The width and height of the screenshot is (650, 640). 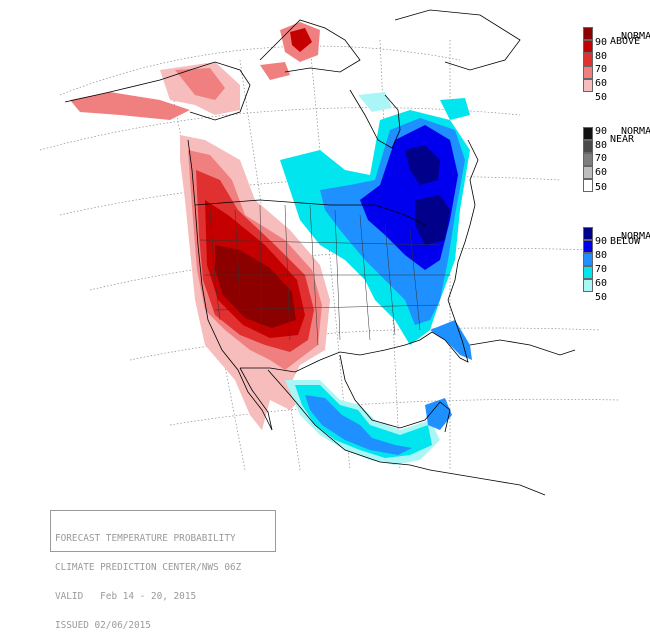 What do you see at coordinates (601, 69) in the screenshot?
I see `legend-above-70: 70` at bounding box center [601, 69].